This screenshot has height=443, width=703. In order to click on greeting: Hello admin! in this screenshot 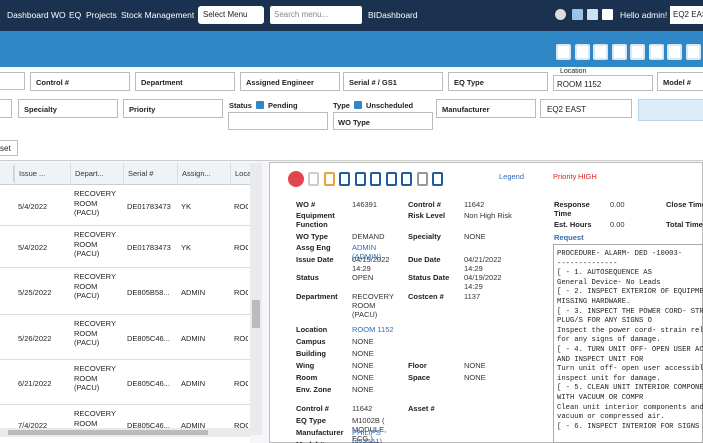, I will do `click(644, 15)`.